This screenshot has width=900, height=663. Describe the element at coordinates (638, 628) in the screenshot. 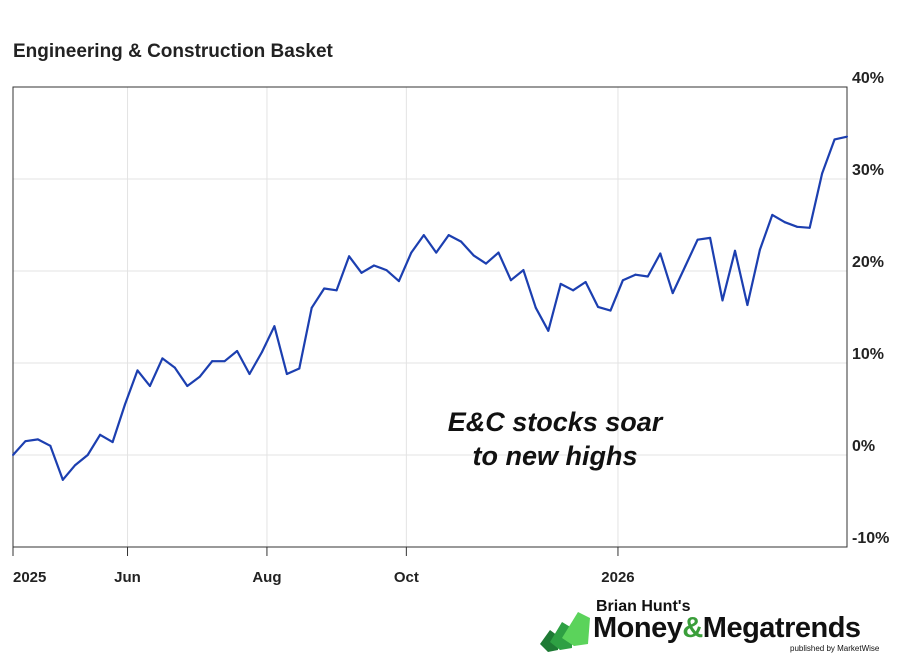

I see `brand-word-1: Money` at that location.